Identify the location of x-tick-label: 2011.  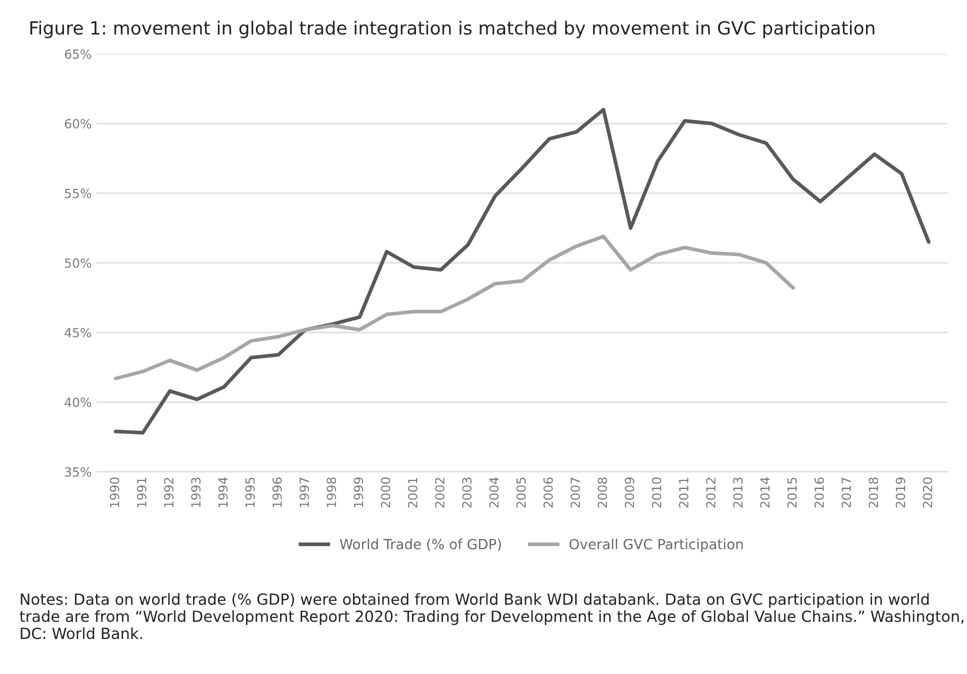
(683, 493).